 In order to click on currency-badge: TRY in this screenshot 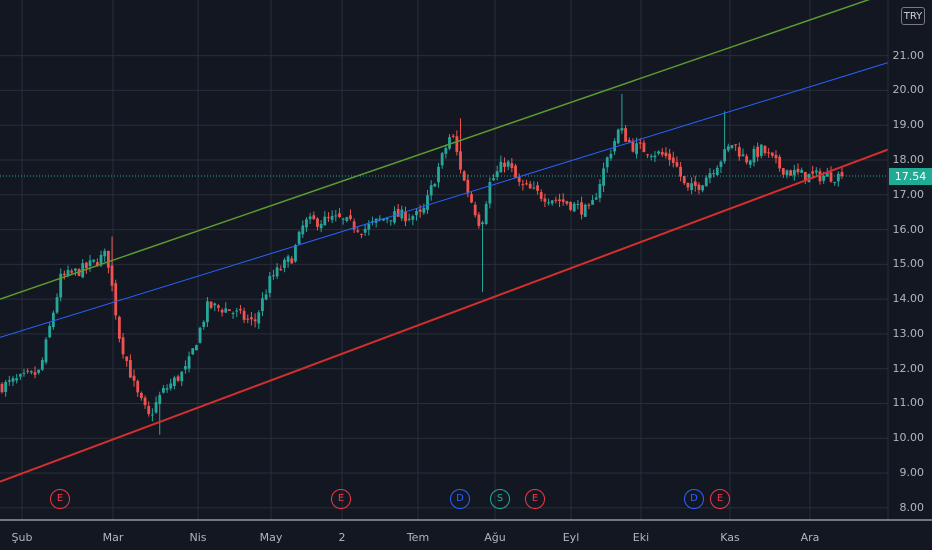, I will do `click(913, 16)`.